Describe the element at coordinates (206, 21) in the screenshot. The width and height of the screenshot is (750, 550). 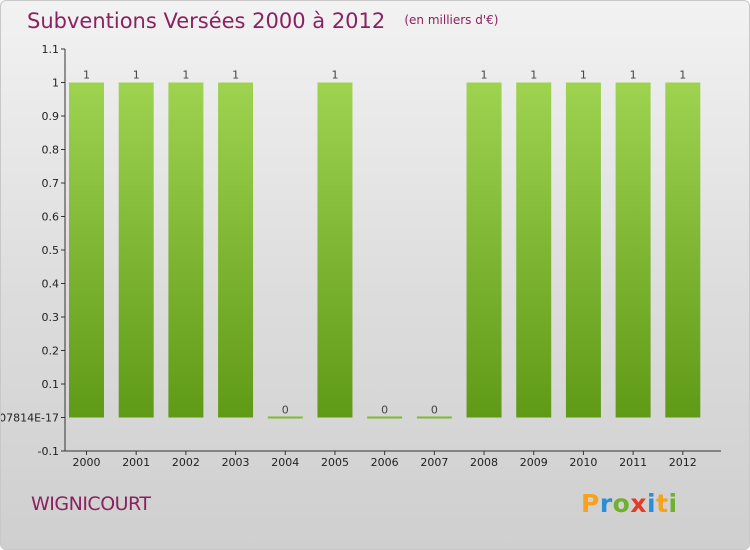
I see `chart-title: Subventions Versées 2000 à 2012` at that location.